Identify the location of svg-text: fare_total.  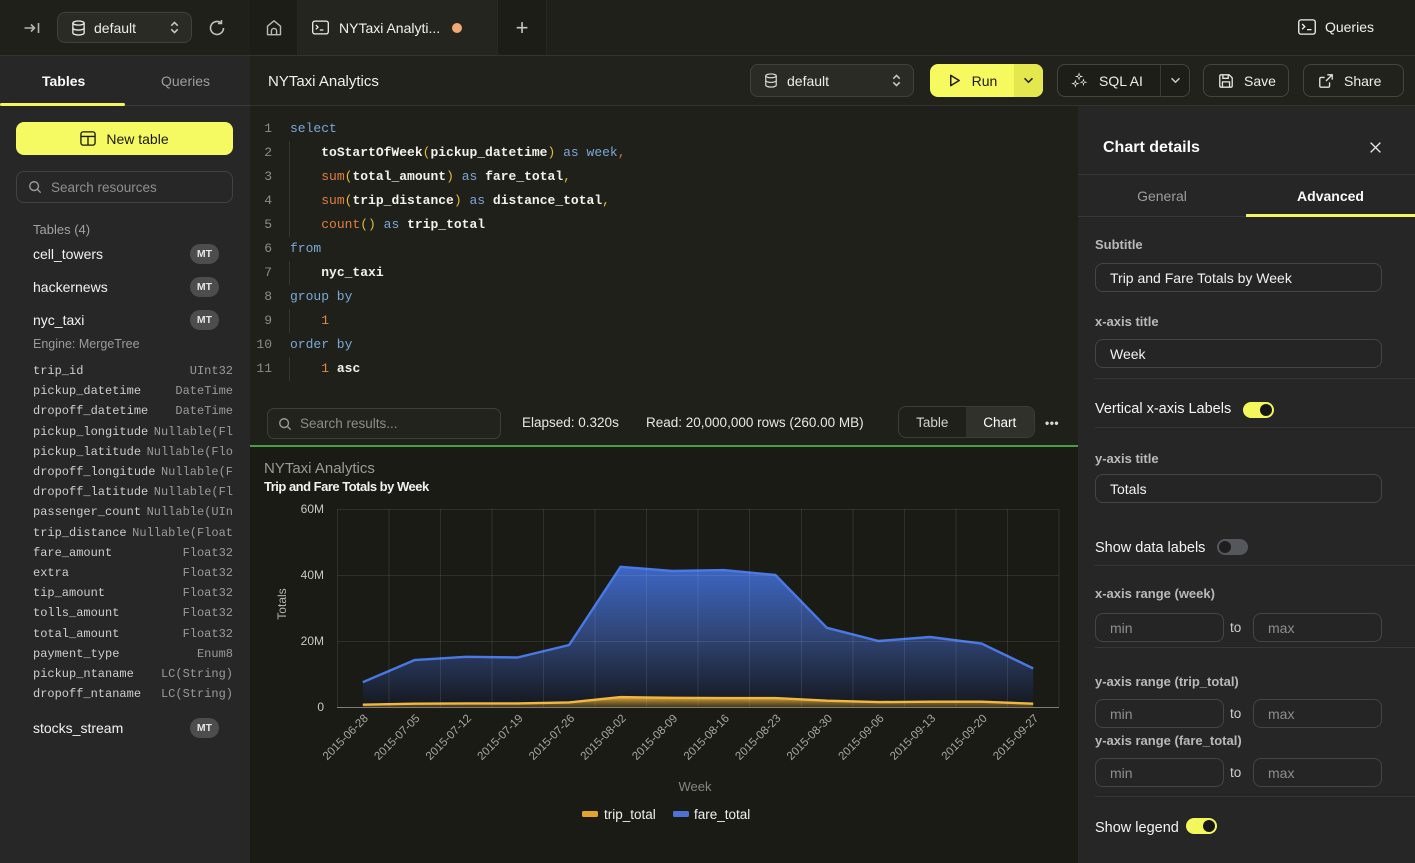
(722, 814).